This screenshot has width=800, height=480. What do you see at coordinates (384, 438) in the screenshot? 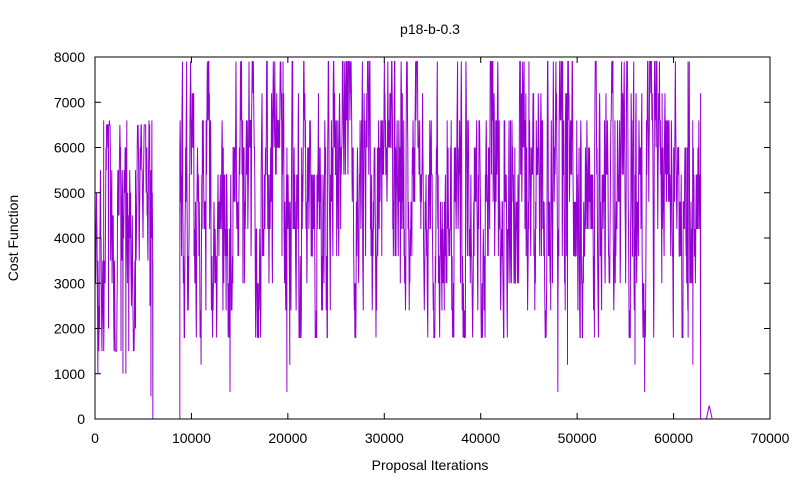
I see `x-tick-label: 30000` at bounding box center [384, 438].